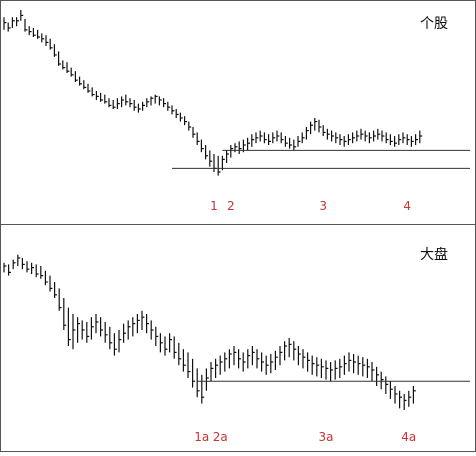 The image size is (476, 456). What do you see at coordinates (231, 206) in the screenshot?
I see `point-label: 2` at bounding box center [231, 206].